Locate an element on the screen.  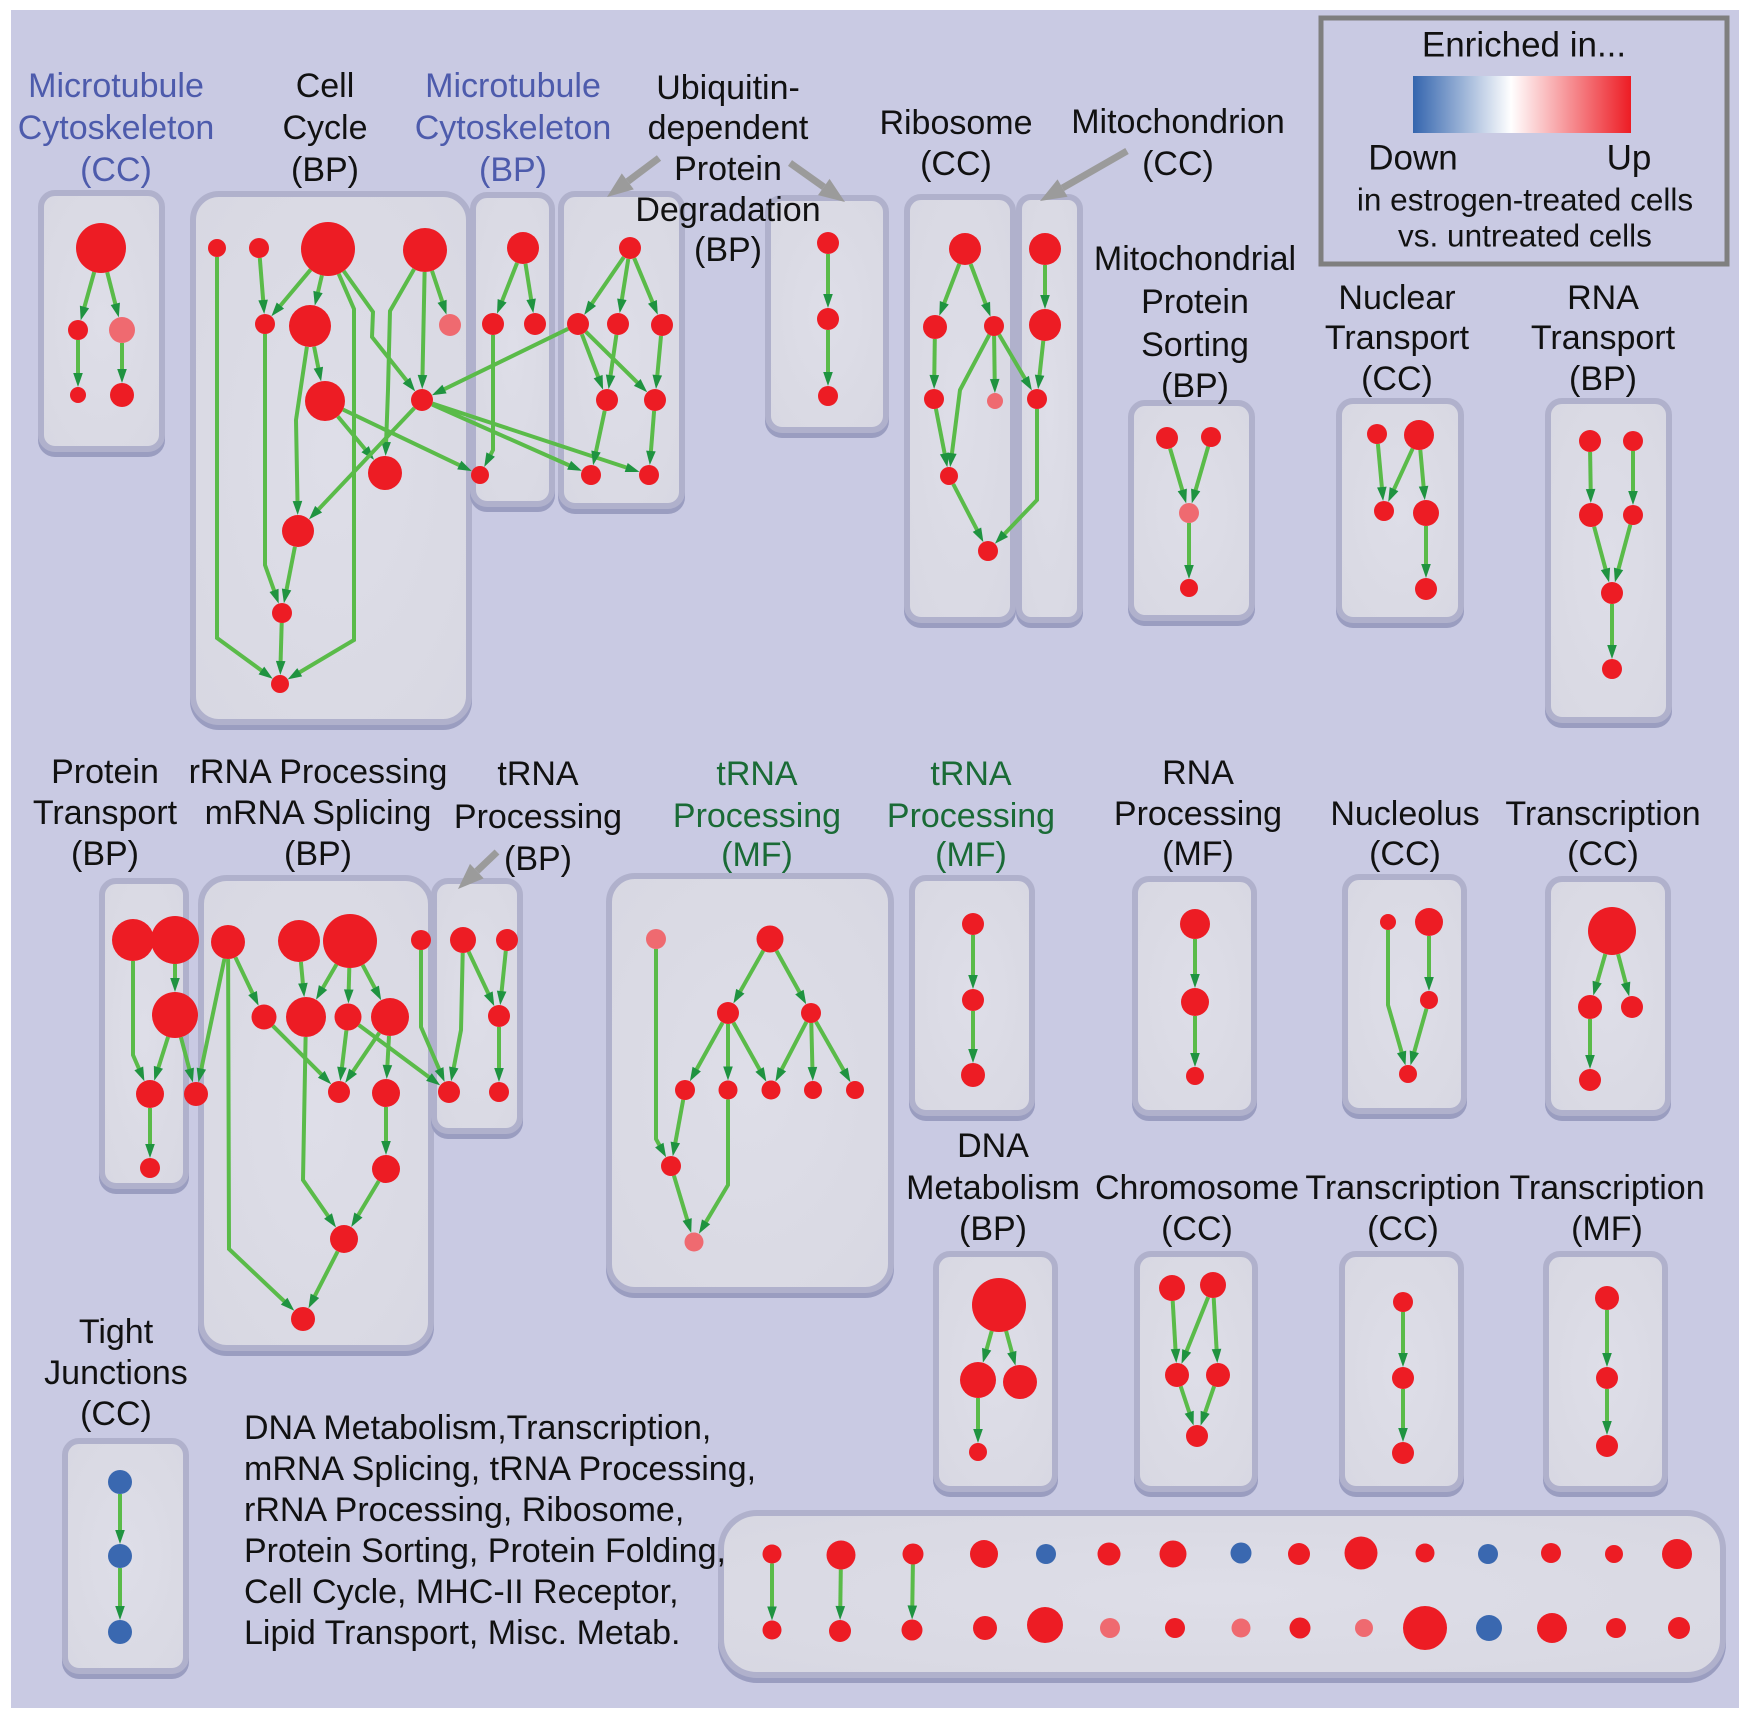
svg-text: rRNA Processing is located at coordinates (318, 772).